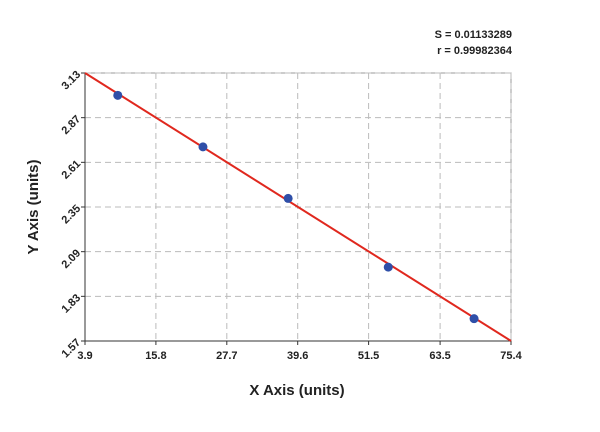 The height and width of the screenshot is (432, 600). What do you see at coordinates (72, 259) in the screenshot?
I see `y-tick-label: 2.09` at bounding box center [72, 259].